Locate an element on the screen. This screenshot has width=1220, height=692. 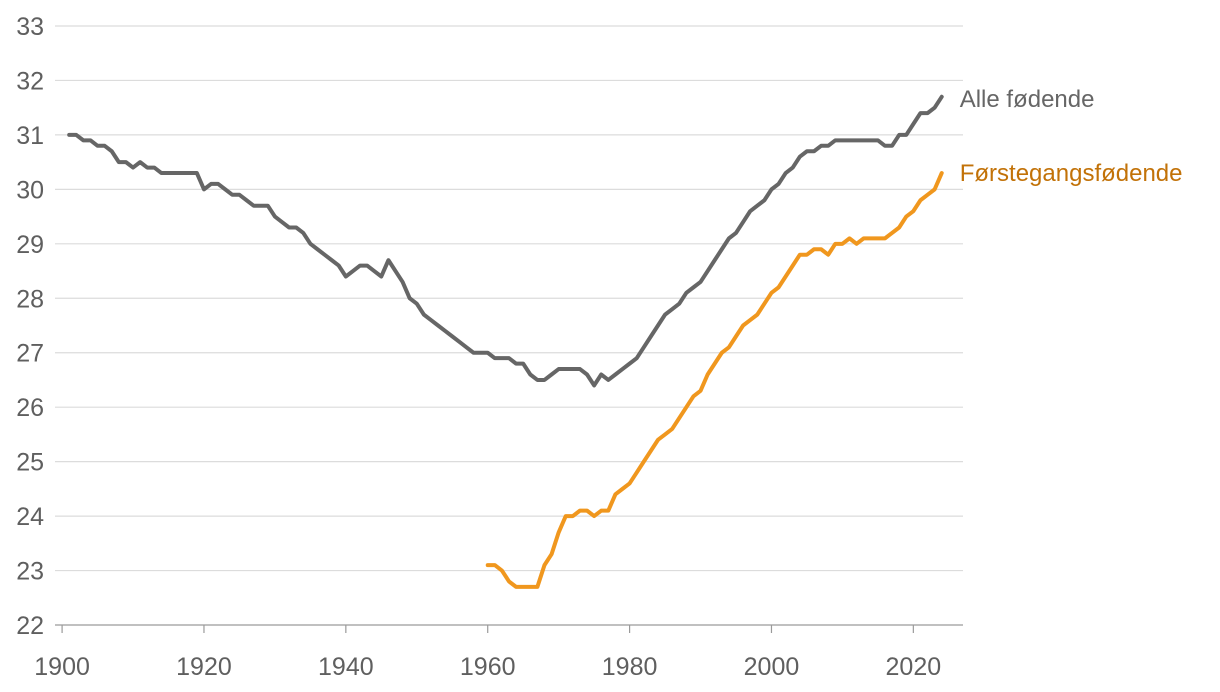
y-tick-label-25: 25 is located at coordinates (30, 463).